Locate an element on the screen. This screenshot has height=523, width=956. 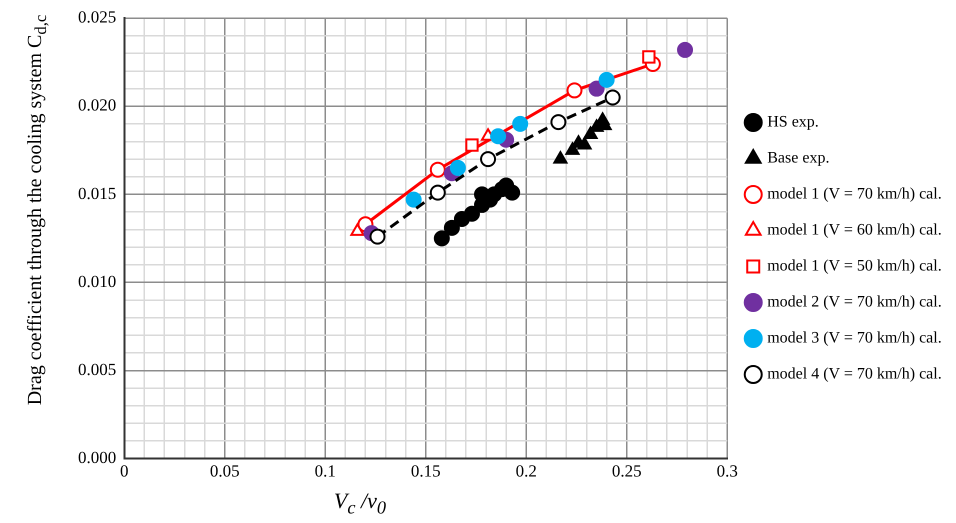
y-tick-label: 0.005 is located at coordinates (97, 369).